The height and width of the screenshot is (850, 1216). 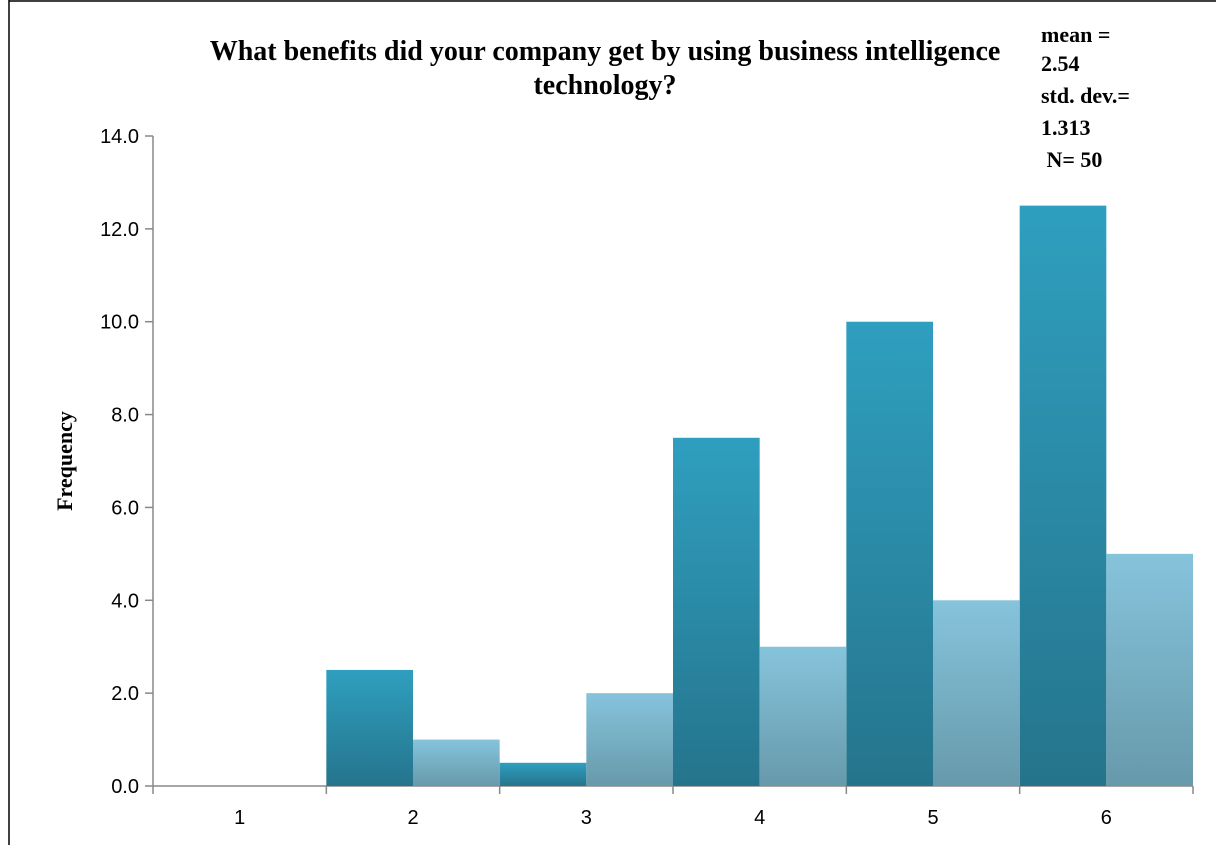 What do you see at coordinates (119, 323) in the screenshot?
I see `y-tick-label: 10.0` at bounding box center [119, 323].